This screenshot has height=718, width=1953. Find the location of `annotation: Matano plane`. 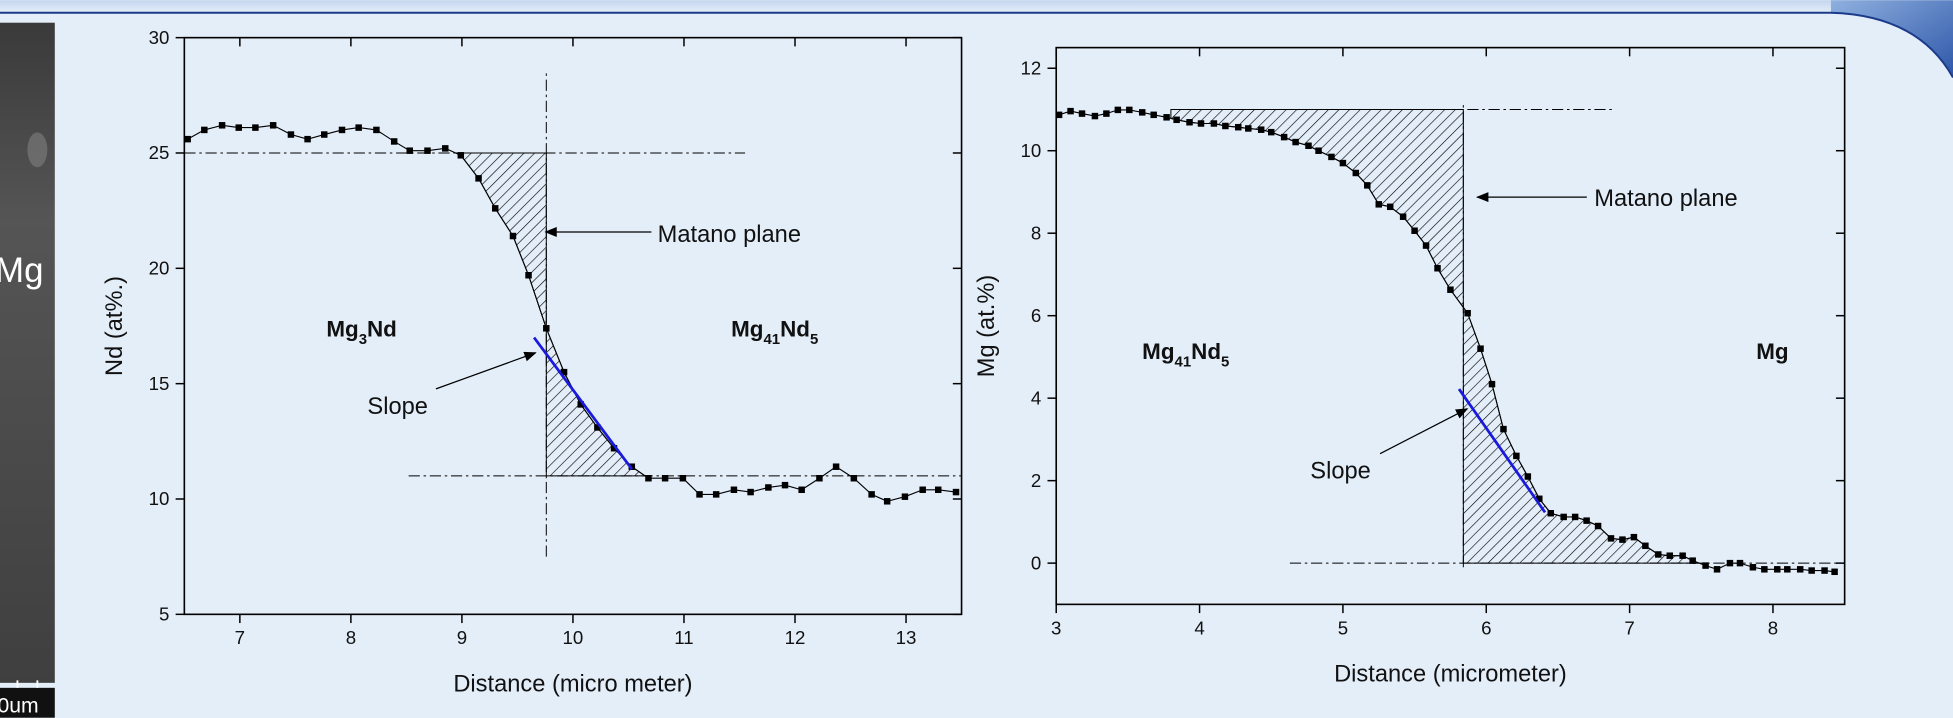

annotation: Matano plane is located at coordinates (1665, 199).